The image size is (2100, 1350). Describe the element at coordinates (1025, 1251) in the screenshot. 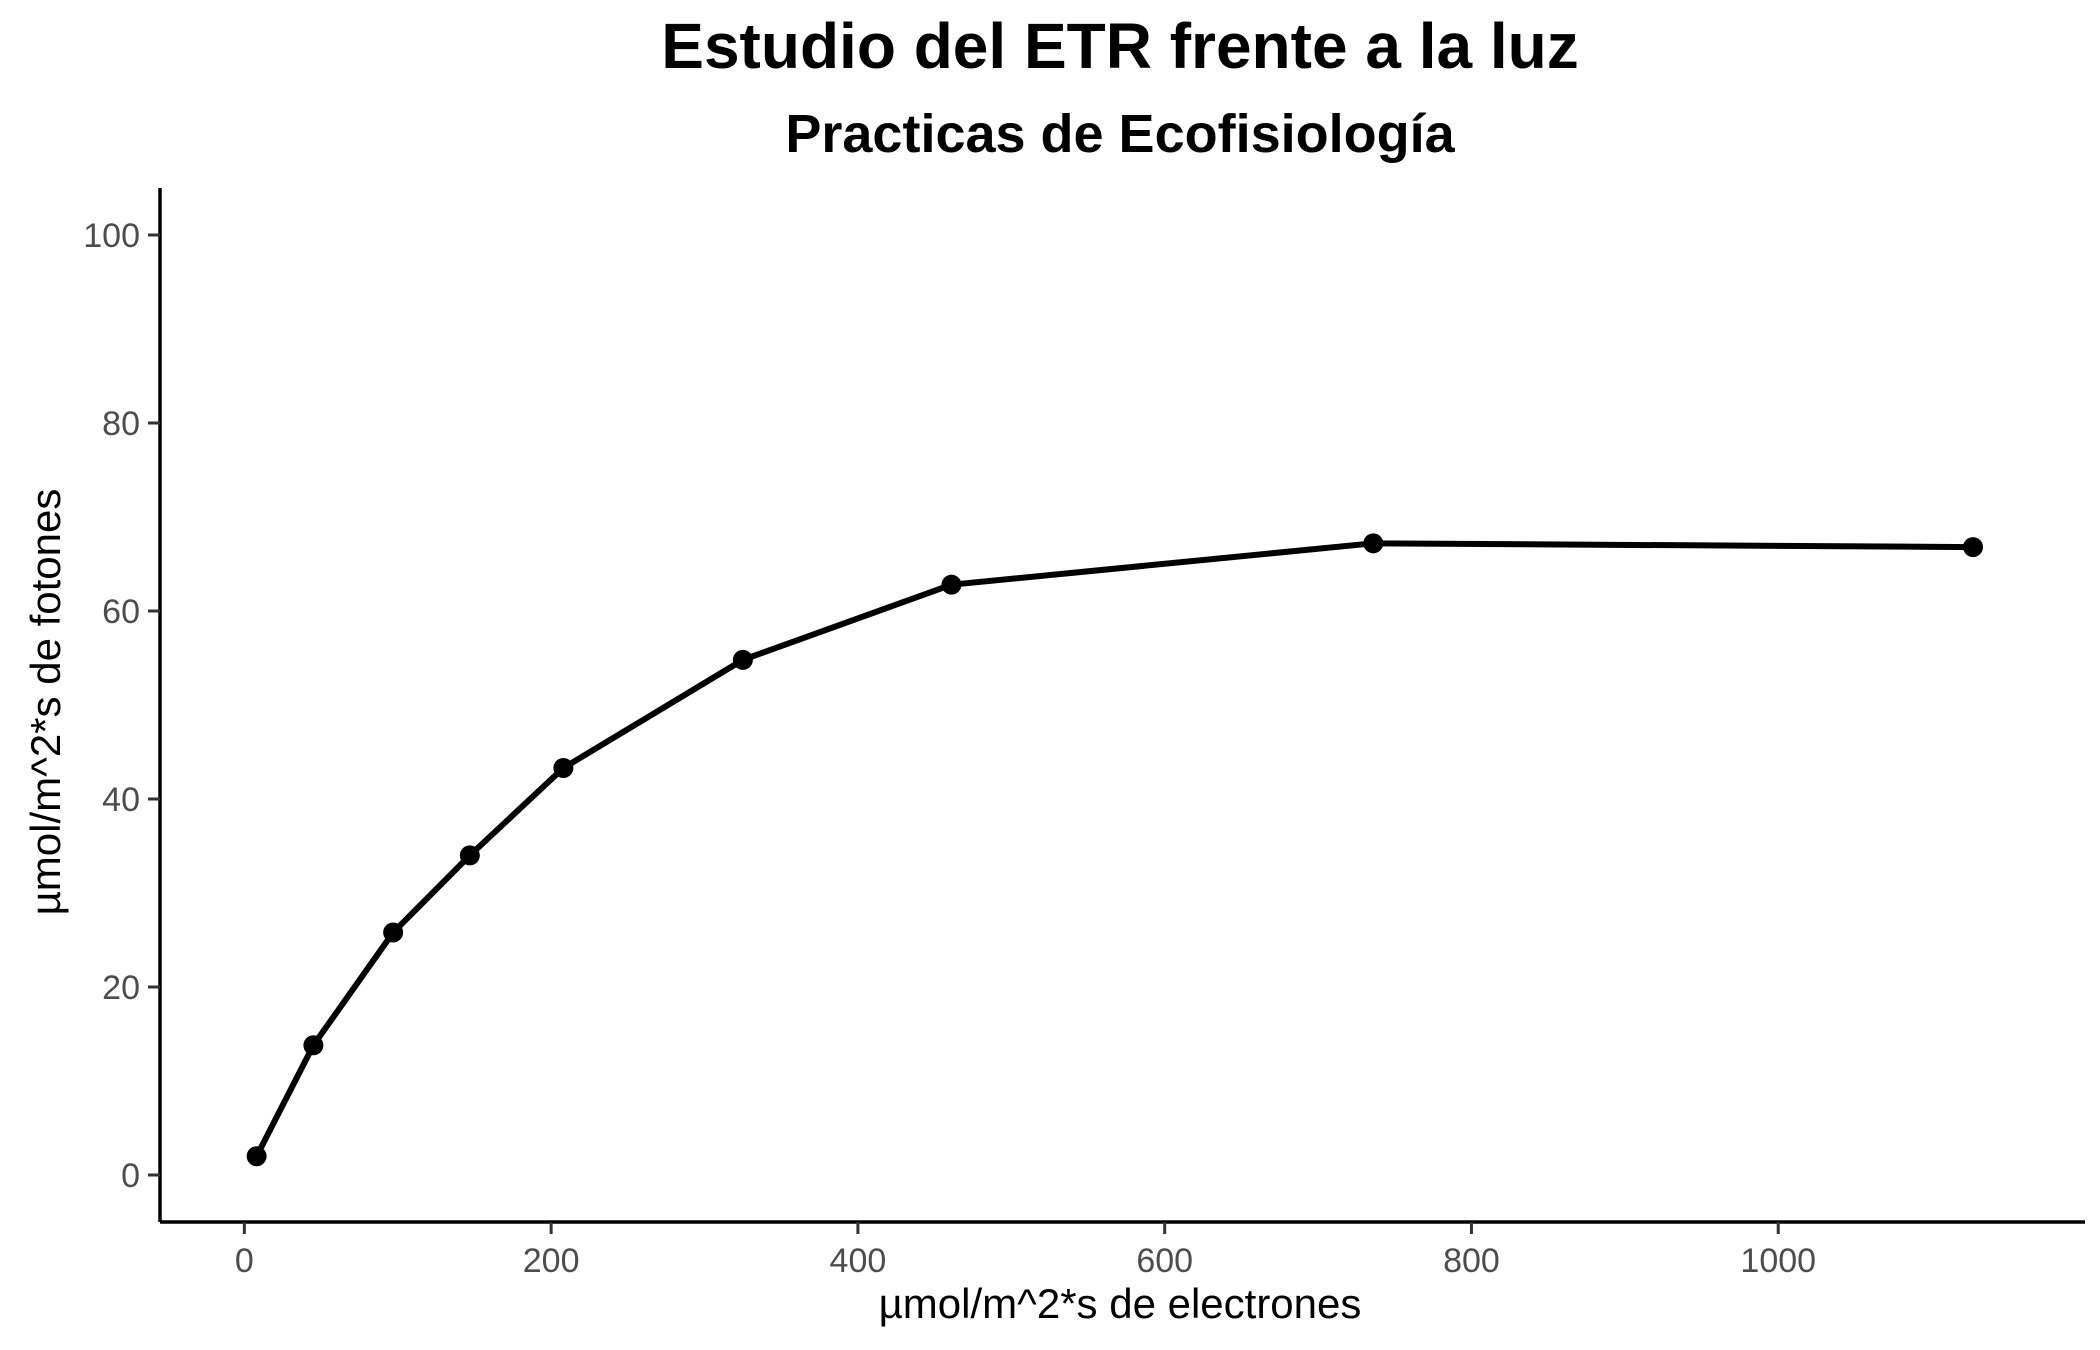

I see `x-axis-ticks: 0 200 400 600 800 1000` at that location.